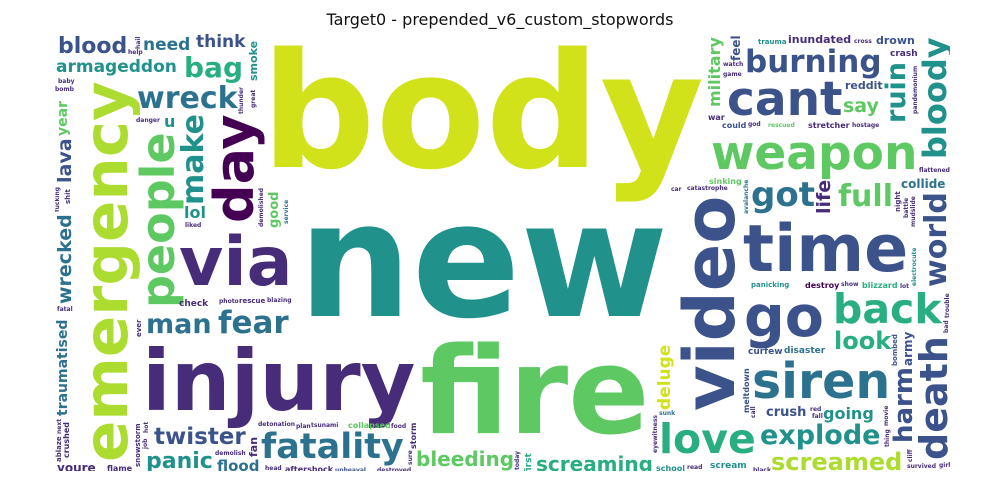 The height and width of the screenshot is (500, 1000). What do you see at coordinates (863, 341) in the screenshot?
I see `word-look: look` at bounding box center [863, 341].